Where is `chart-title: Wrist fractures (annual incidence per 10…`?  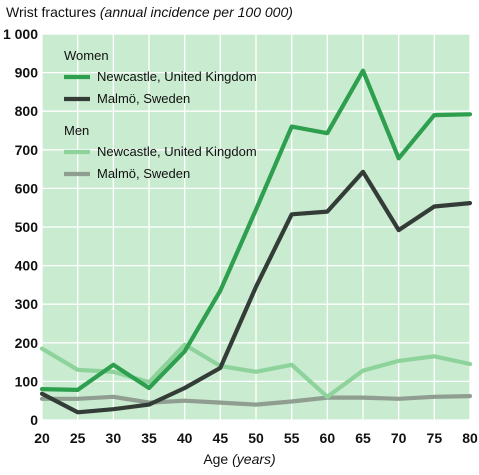
chart-title: Wrist fractures (annual incidence per 10… is located at coordinates (149, 12).